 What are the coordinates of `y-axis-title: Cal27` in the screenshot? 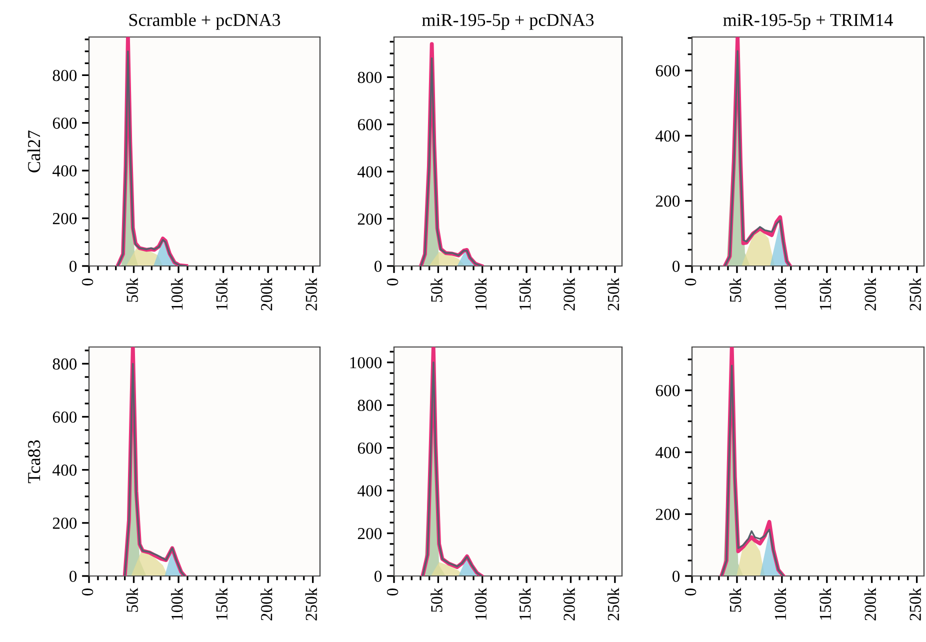 It's located at (33, 151).